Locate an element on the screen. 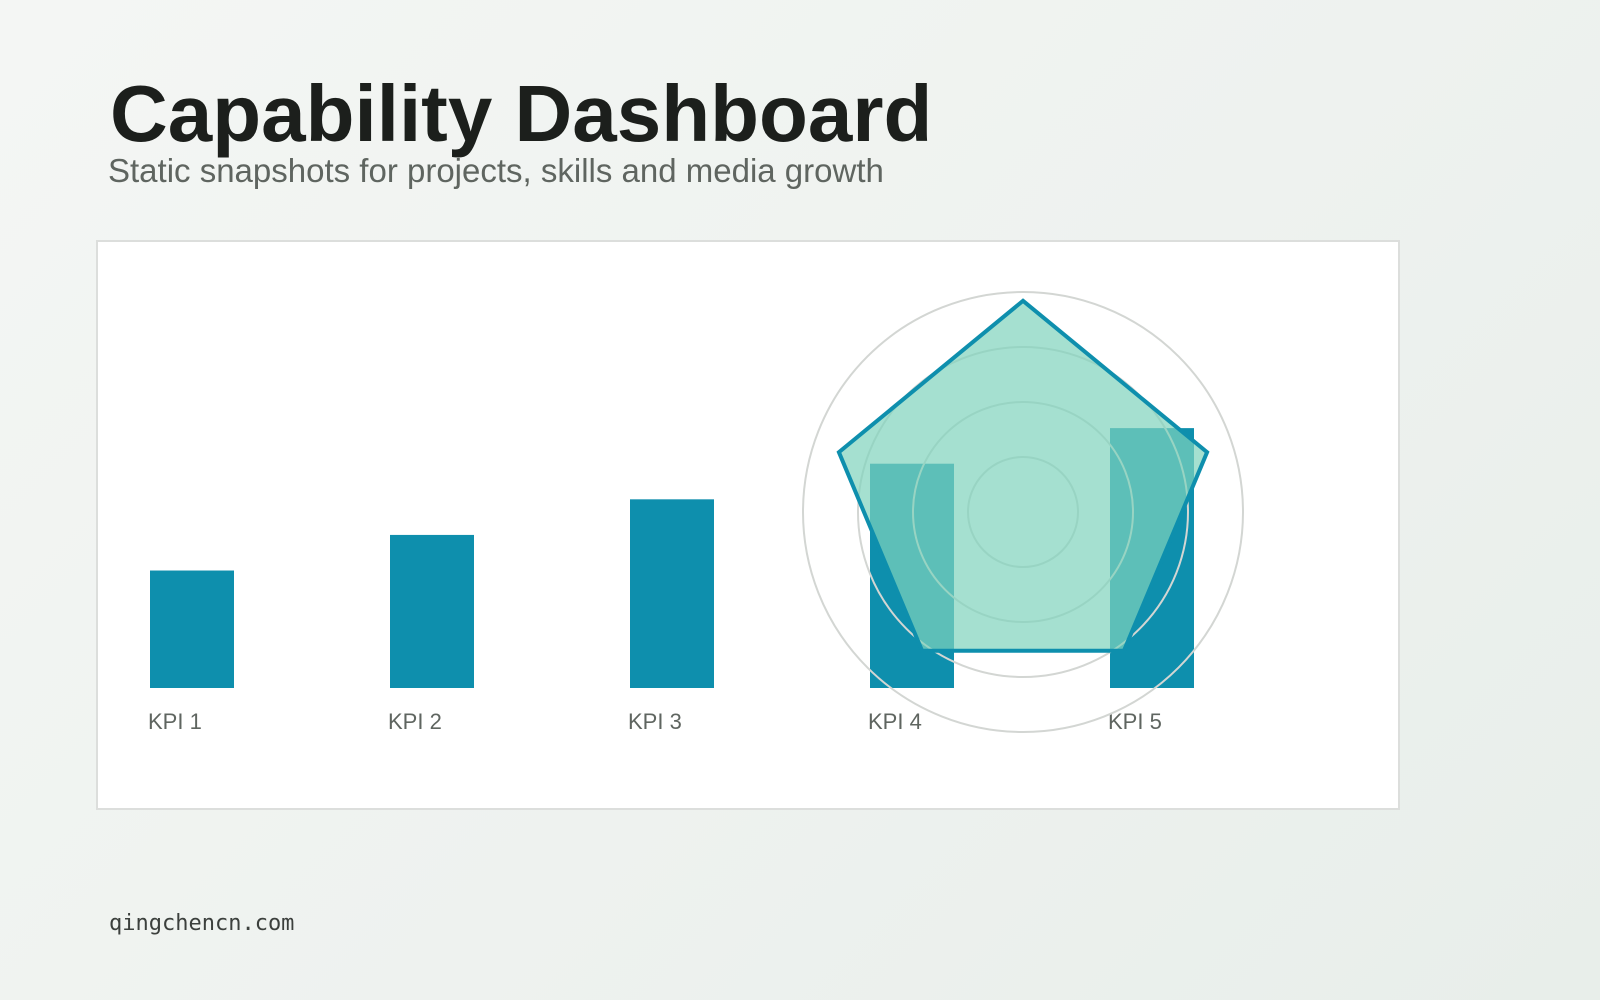  radar-polygon is located at coordinates (1023, 475).